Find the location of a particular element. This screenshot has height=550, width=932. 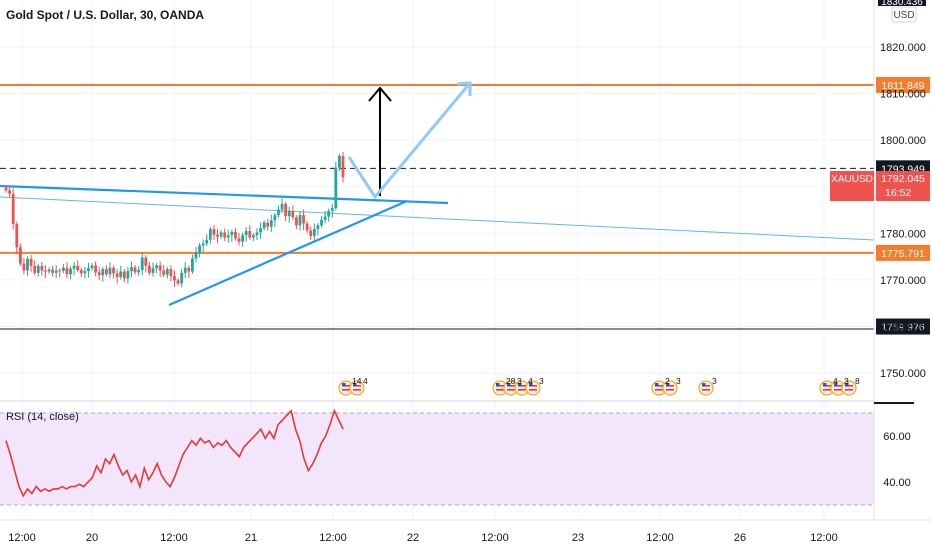

symbol-tag is located at coordinates (852, 186).